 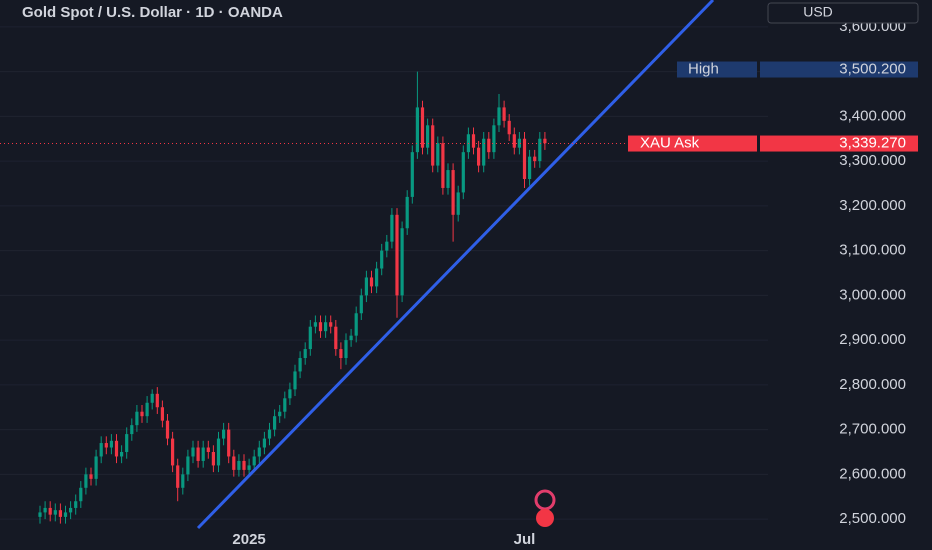 I want to click on y-tick-label: 3,400.000, so click(x=872, y=115).